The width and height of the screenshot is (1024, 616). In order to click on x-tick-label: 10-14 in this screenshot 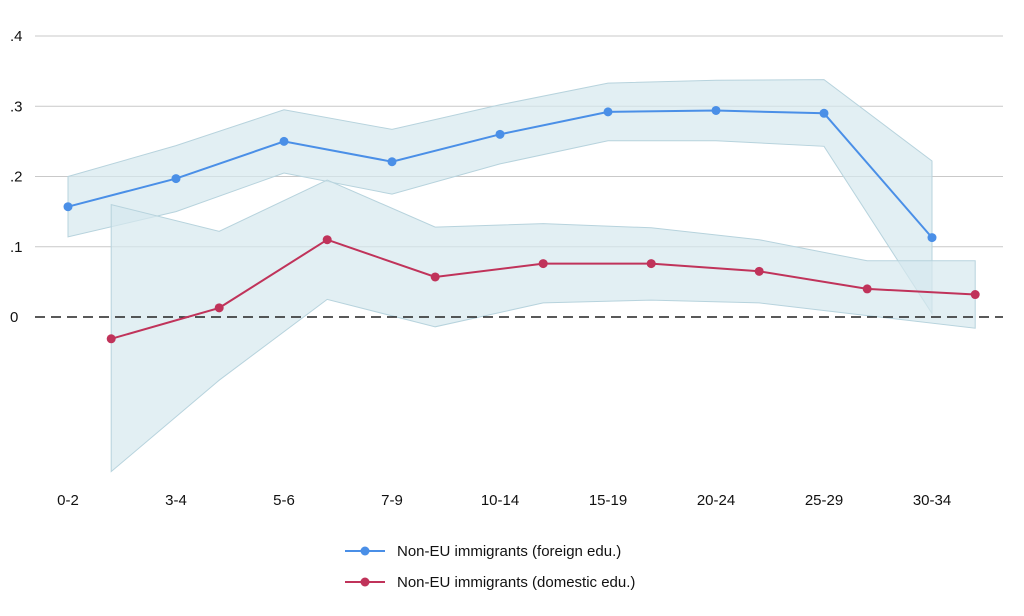, I will do `click(500, 500)`.